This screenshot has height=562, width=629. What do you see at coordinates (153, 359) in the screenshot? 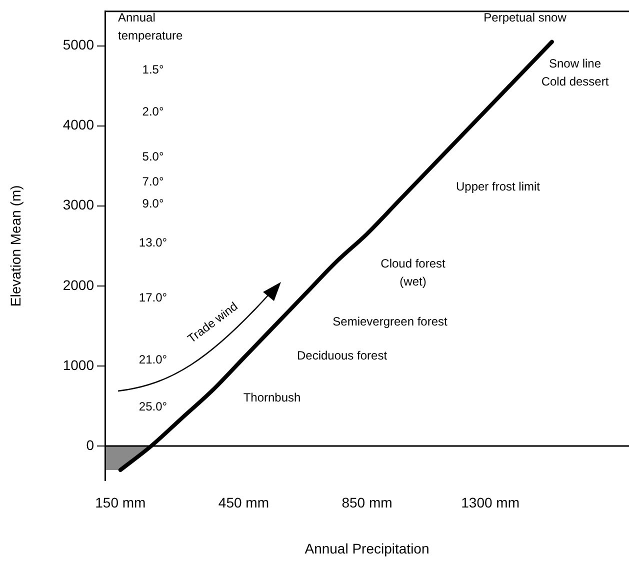
I see `annotation: 21.0°` at bounding box center [153, 359].